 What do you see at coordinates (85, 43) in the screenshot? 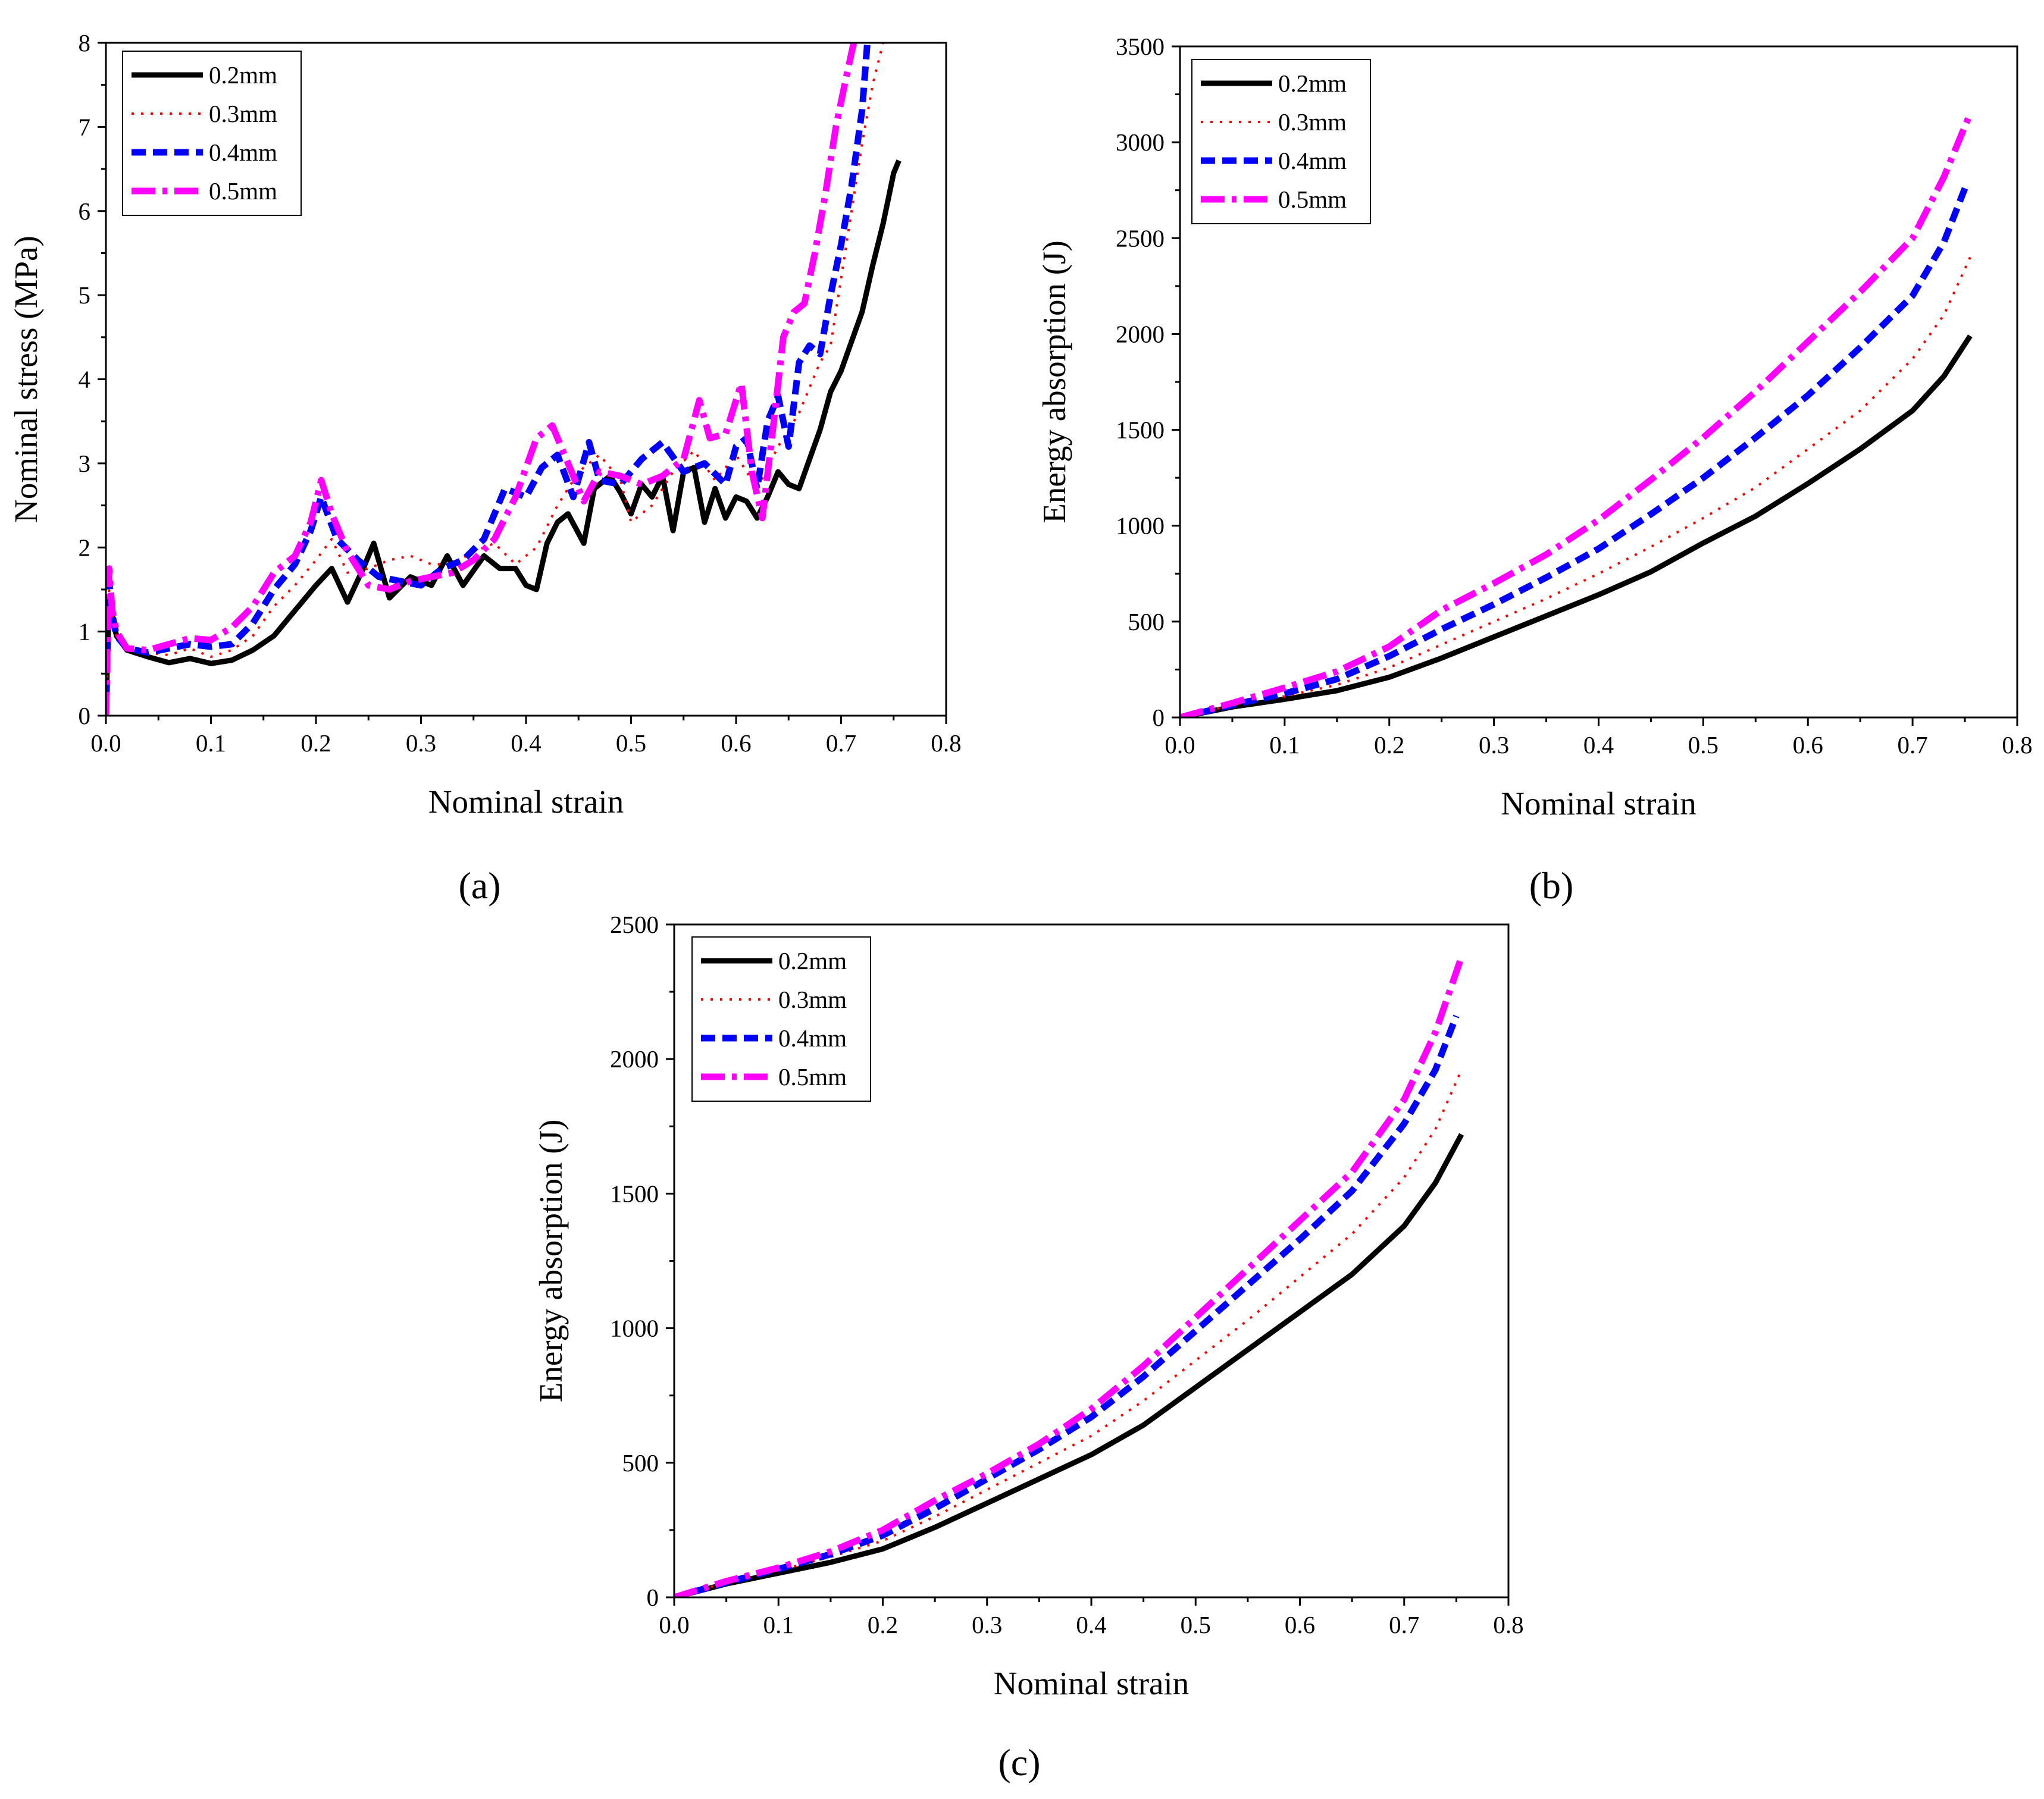
I see `y-tick-label: 8` at bounding box center [85, 43].